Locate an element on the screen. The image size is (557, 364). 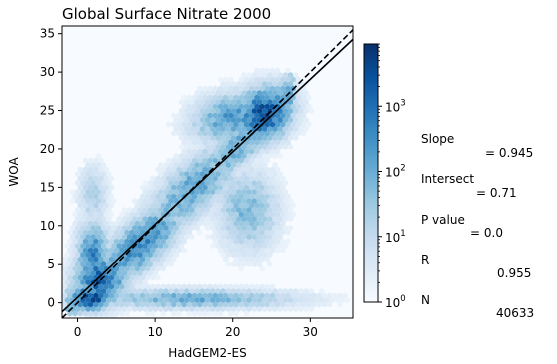
y-tick-label: 25 is located at coordinates (47, 111).